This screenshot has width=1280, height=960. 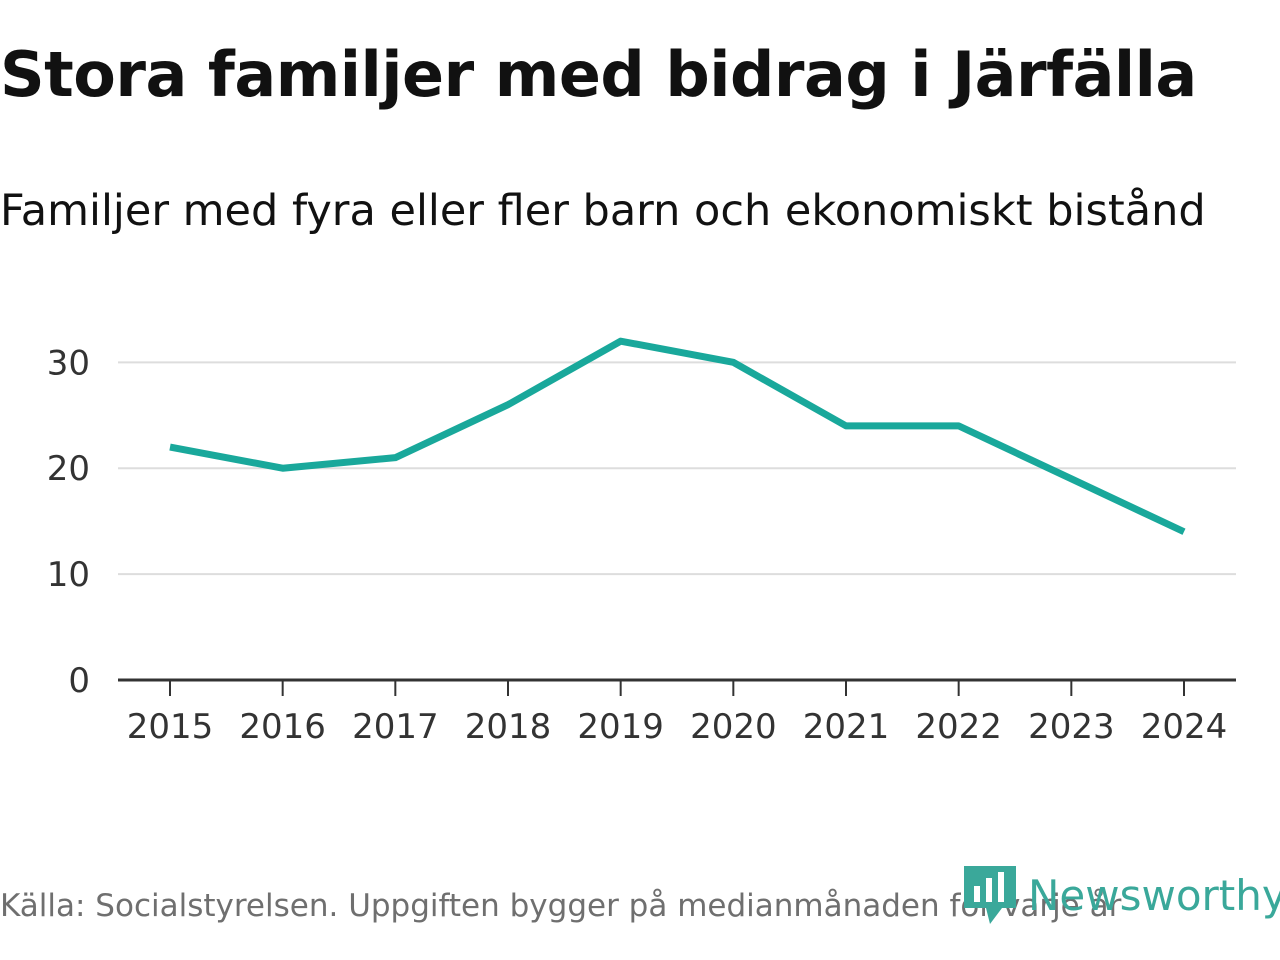 What do you see at coordinates (68, 575) in the screenshot?
I see `y-tick-label: 10` at bounding box center [68, 575].